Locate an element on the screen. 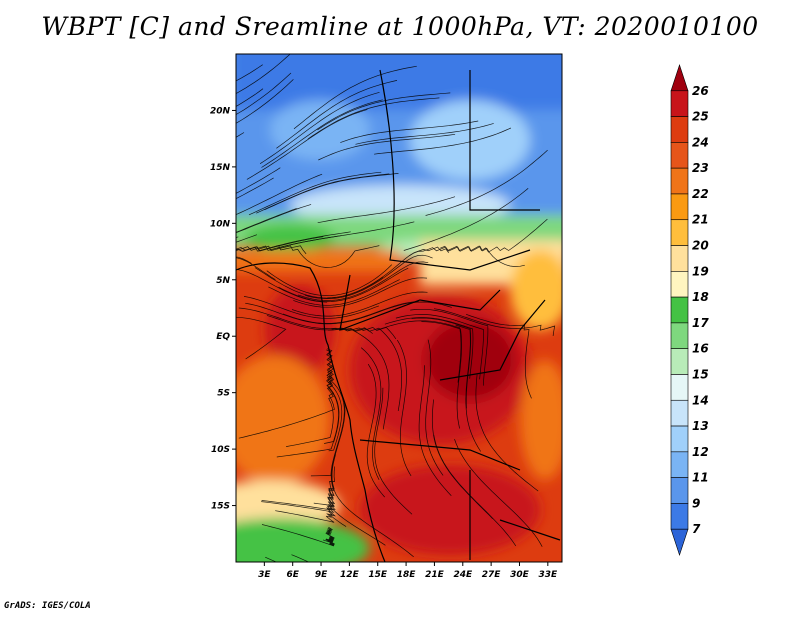 This screenshot has height=618, width=800. x-tick-label: 24E is located at coordinates (463, 575).